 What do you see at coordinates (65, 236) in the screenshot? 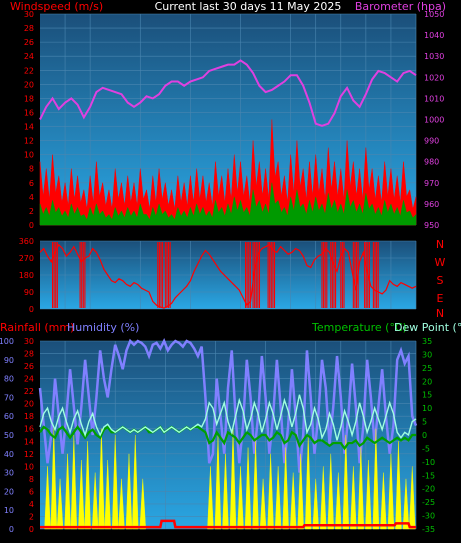
I see `wind-x-tick-label: Day 13` at bounding box center [65, 236].